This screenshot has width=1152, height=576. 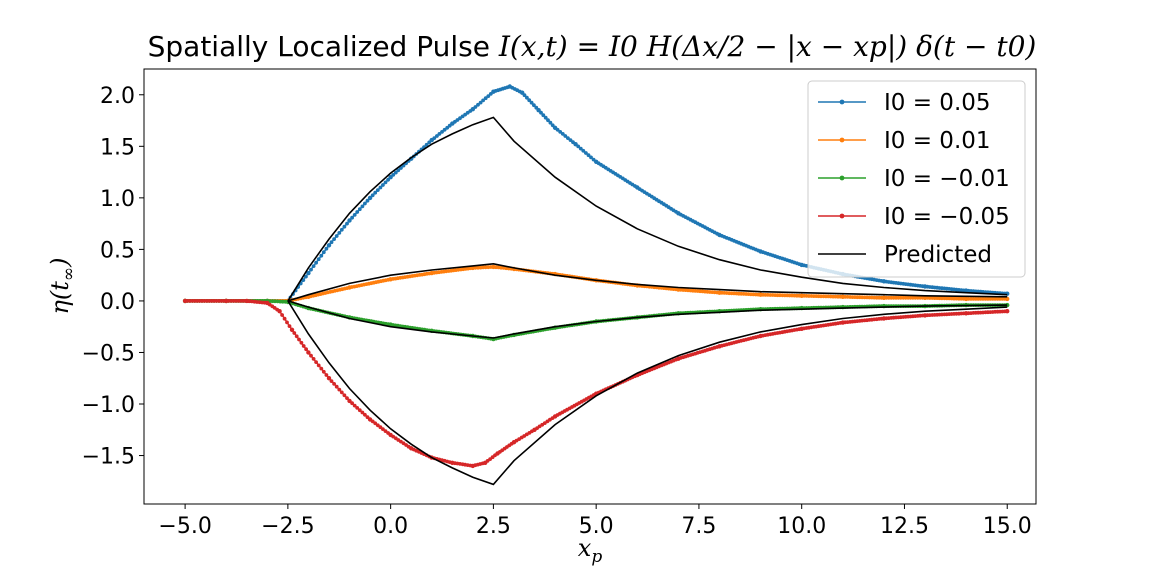 What do you see at coordinates (947, 179) in the screenshot?
I see `legend-label: I0 = −0.01` at bounding box center [947, 179].